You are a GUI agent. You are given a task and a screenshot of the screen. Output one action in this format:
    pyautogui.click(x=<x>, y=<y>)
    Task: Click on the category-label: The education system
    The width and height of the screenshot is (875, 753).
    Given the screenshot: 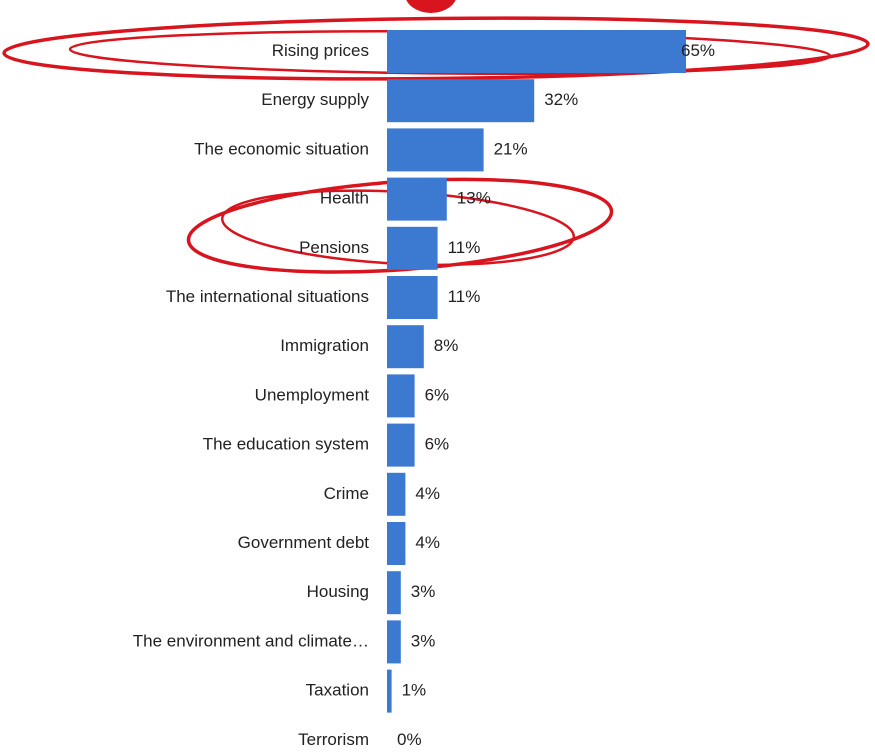 What is the action you would take?
    pyautogui.click(x=286, y=444)
    